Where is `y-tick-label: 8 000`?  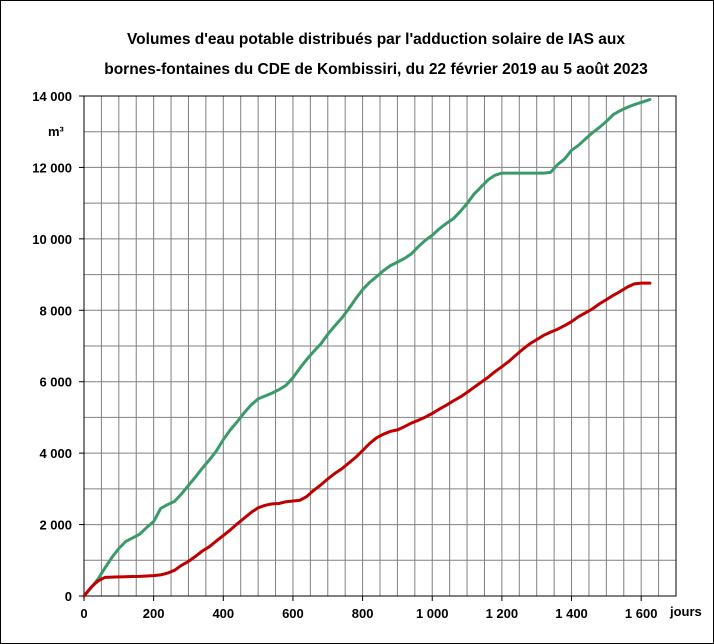
y-tick-label: 8 000 is located at coordinates (55, 310).